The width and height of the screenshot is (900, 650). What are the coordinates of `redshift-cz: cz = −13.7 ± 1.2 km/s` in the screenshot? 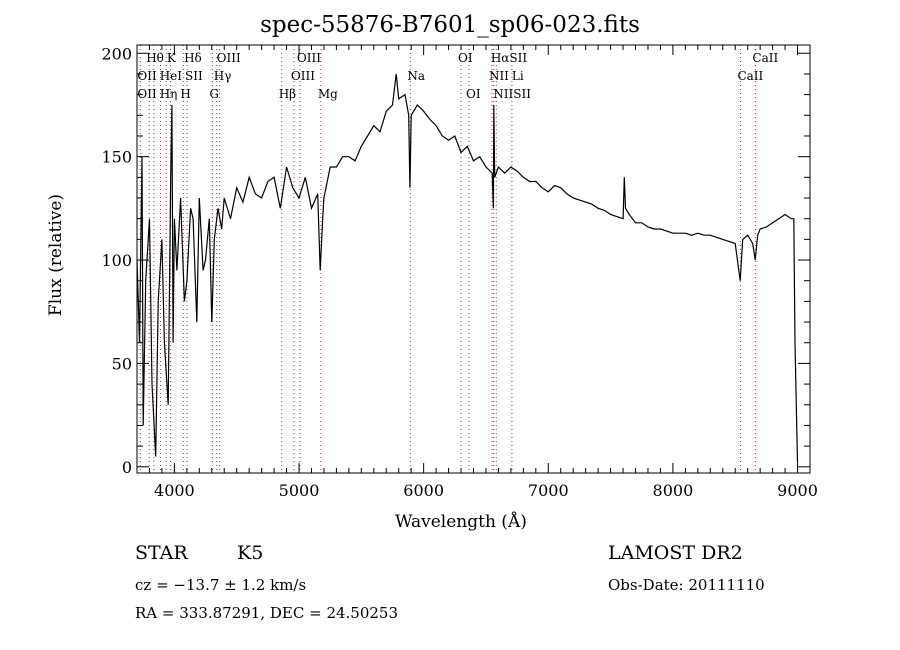 It's located at (221, 585).